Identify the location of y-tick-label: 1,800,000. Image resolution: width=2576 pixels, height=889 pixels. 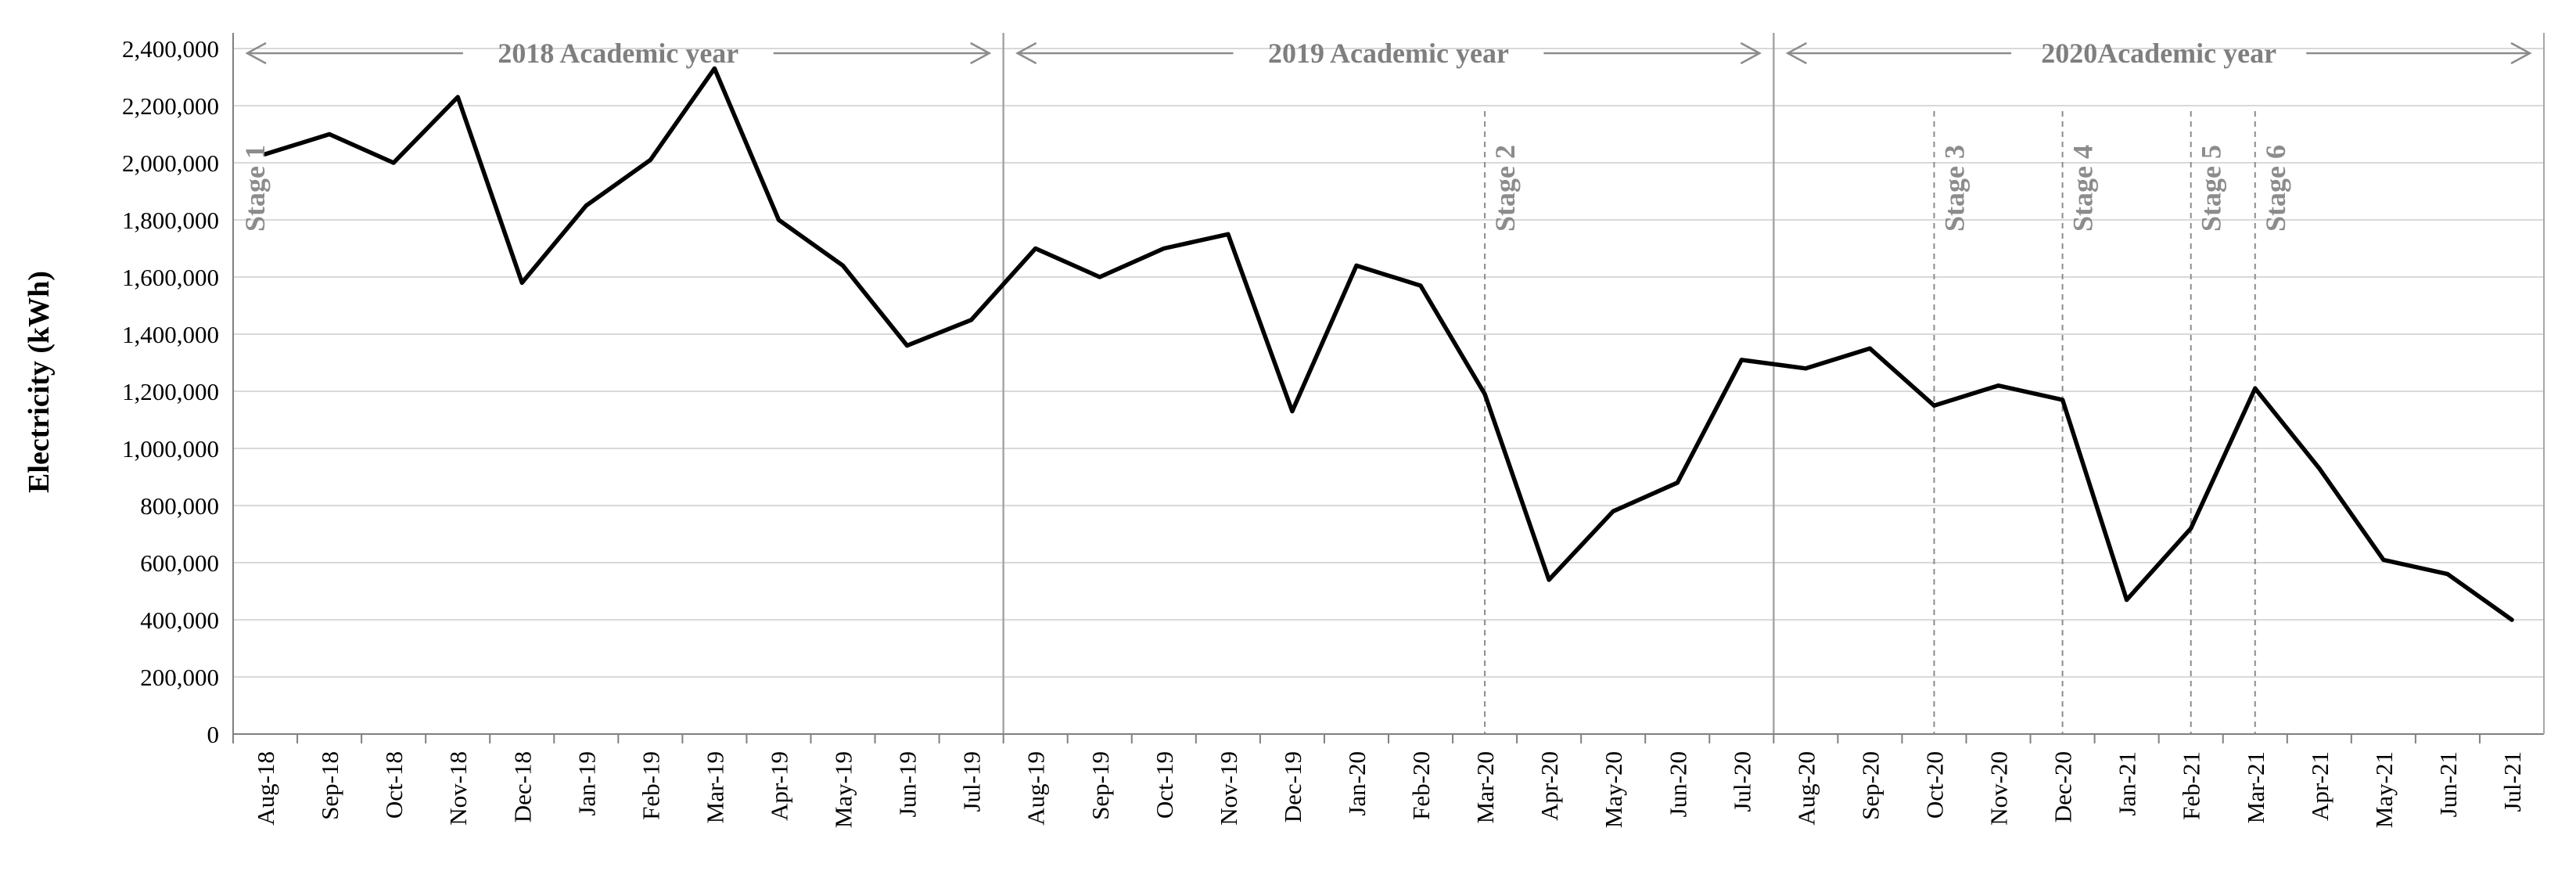
(170, 220).